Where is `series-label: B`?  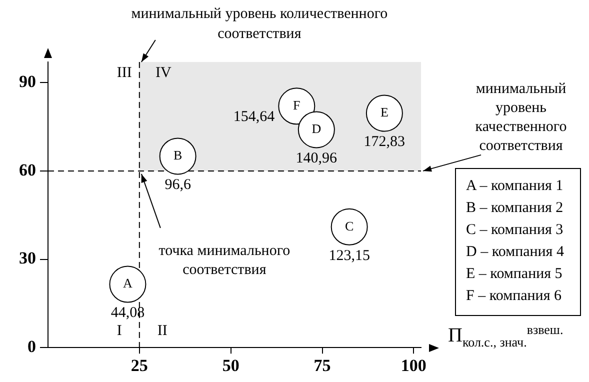
series-label: B is located at coordinates (177, 155).